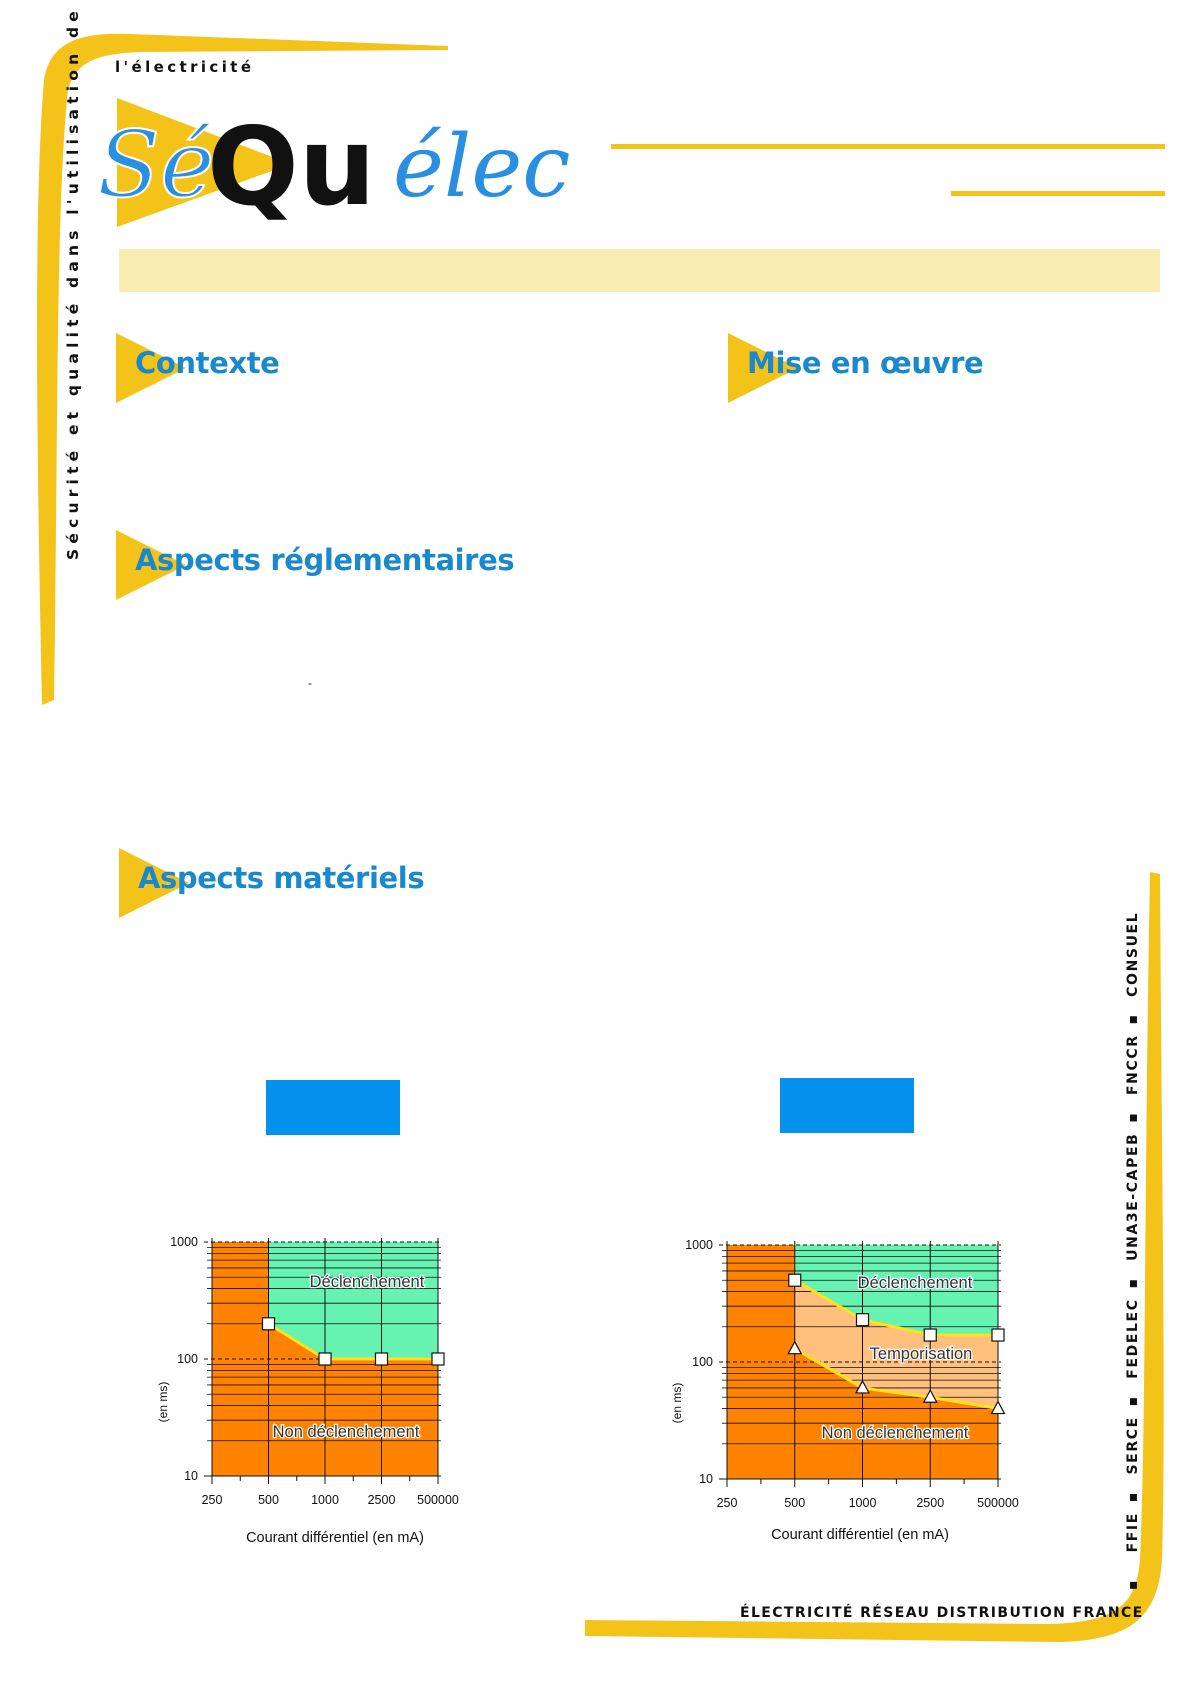 The image size is (1191, 1684). Describe the element at coordinates (325, 1500) in the screenshot. I see `x-tick-label-1: 1000` at that location.